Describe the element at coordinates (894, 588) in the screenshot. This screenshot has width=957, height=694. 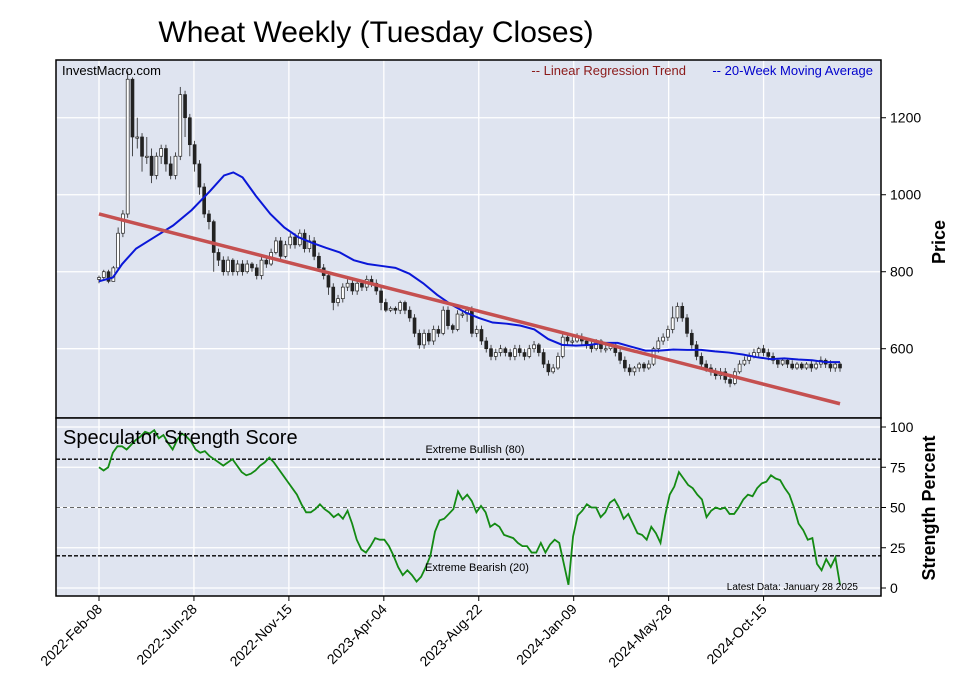
I see `strength-y-tick-label: 0` at that location.